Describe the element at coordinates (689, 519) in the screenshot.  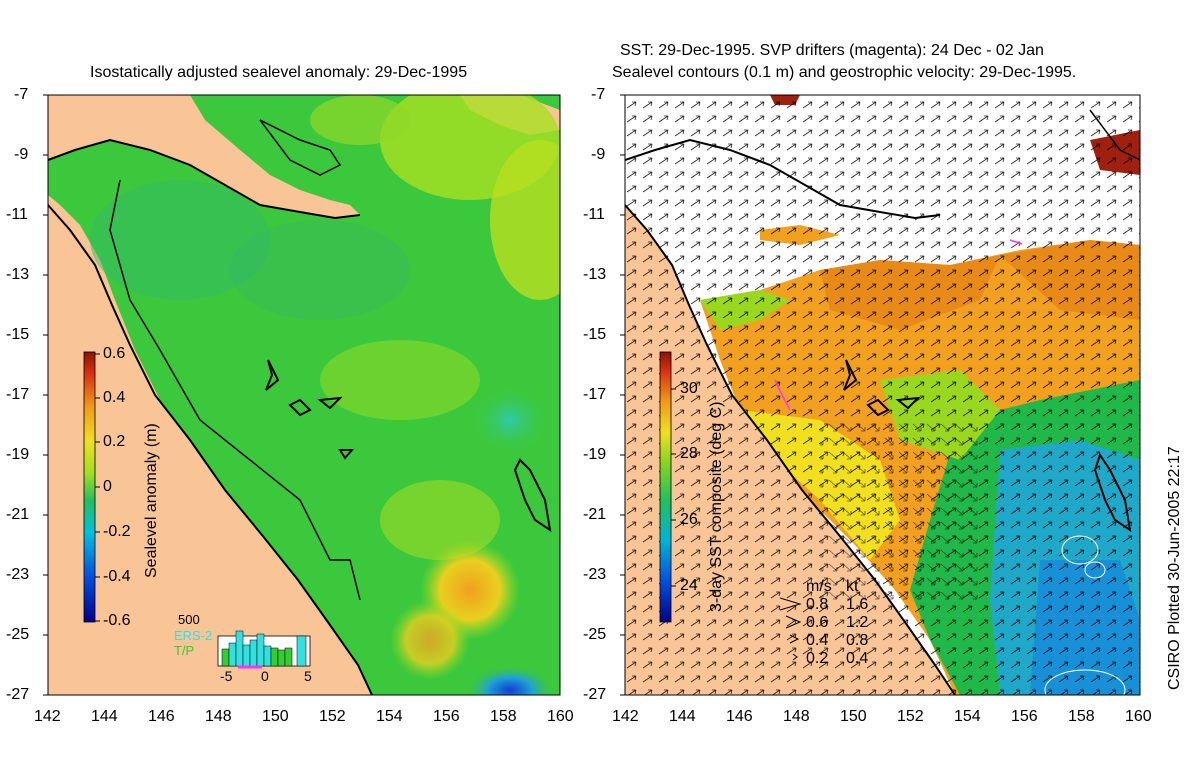
I see `sst-colorbar-tick: 26` at that location.